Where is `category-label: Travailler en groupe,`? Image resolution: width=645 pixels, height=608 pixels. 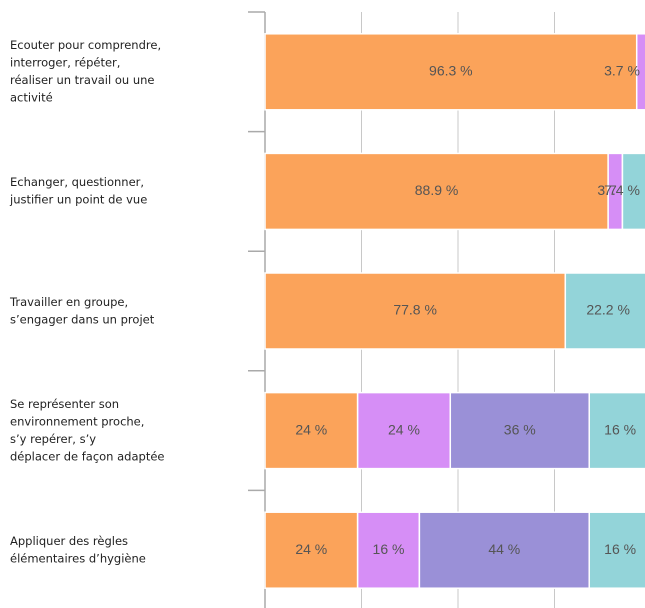
category-label: Travailler en groupe, is located at coordinates (68, 302).